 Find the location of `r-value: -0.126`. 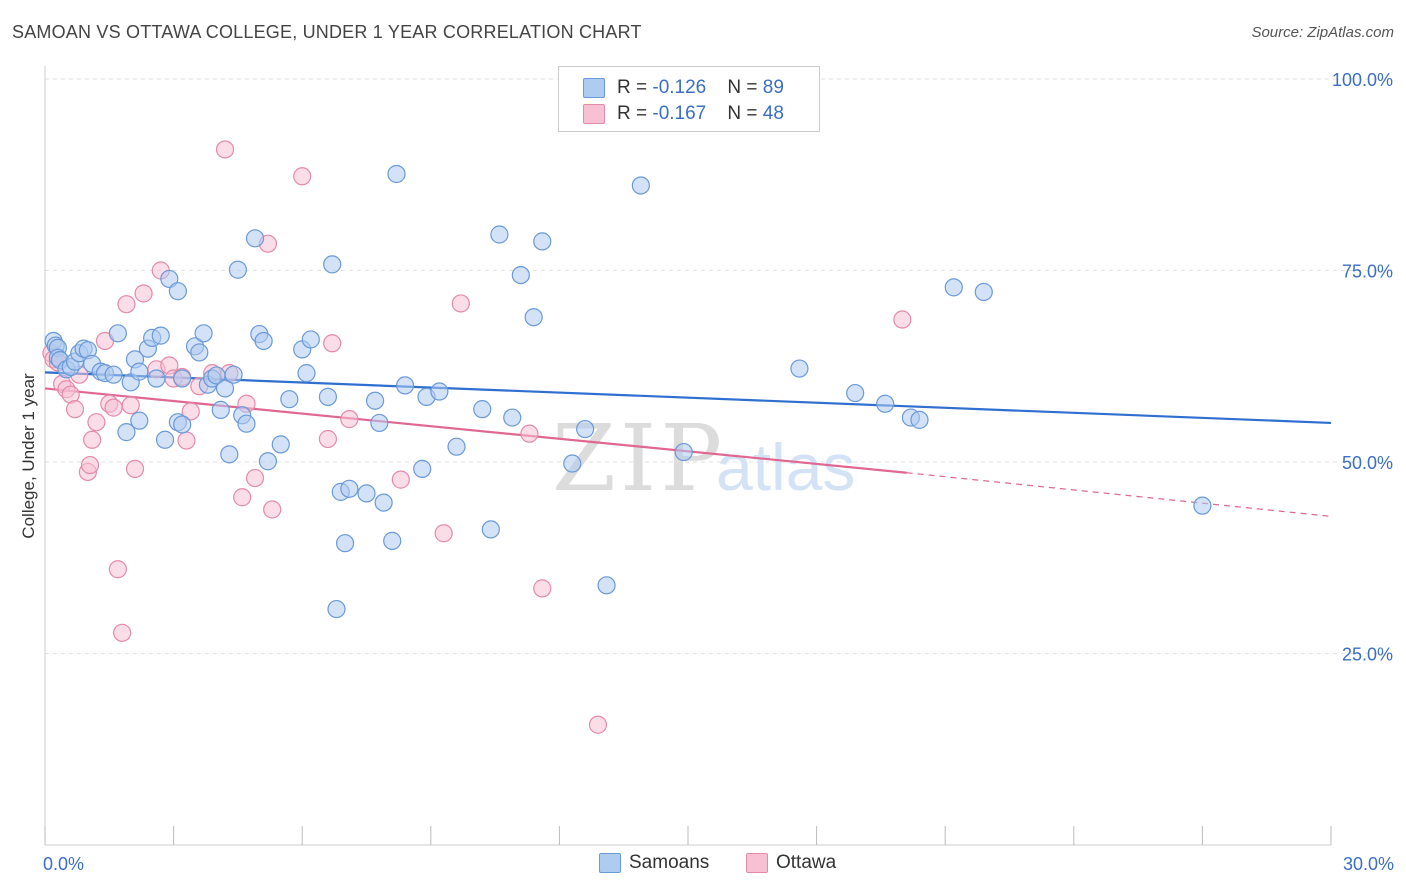

r-value: -0.126 is located at coordinates (679, 87).